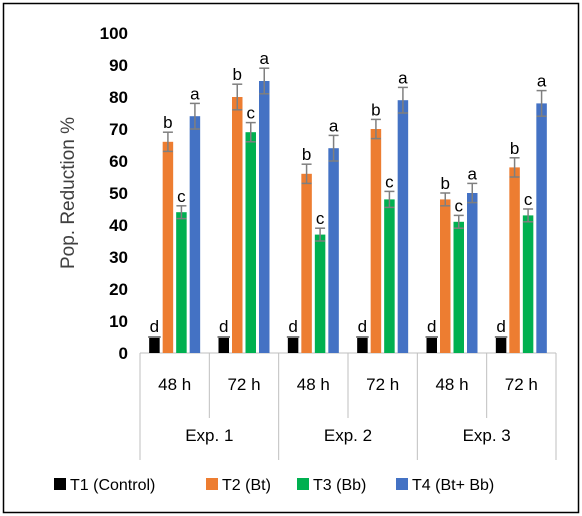 The width and height of the screenshot is (582, 516). I want to click on y-tick-label: 20, so click(118, 289).